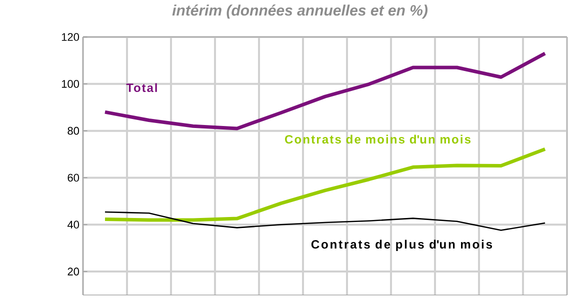 This screenshot has width=583, height=300. Describe the element at coordinates (325, 221) in the screenshot. I see `line-series` at that location.